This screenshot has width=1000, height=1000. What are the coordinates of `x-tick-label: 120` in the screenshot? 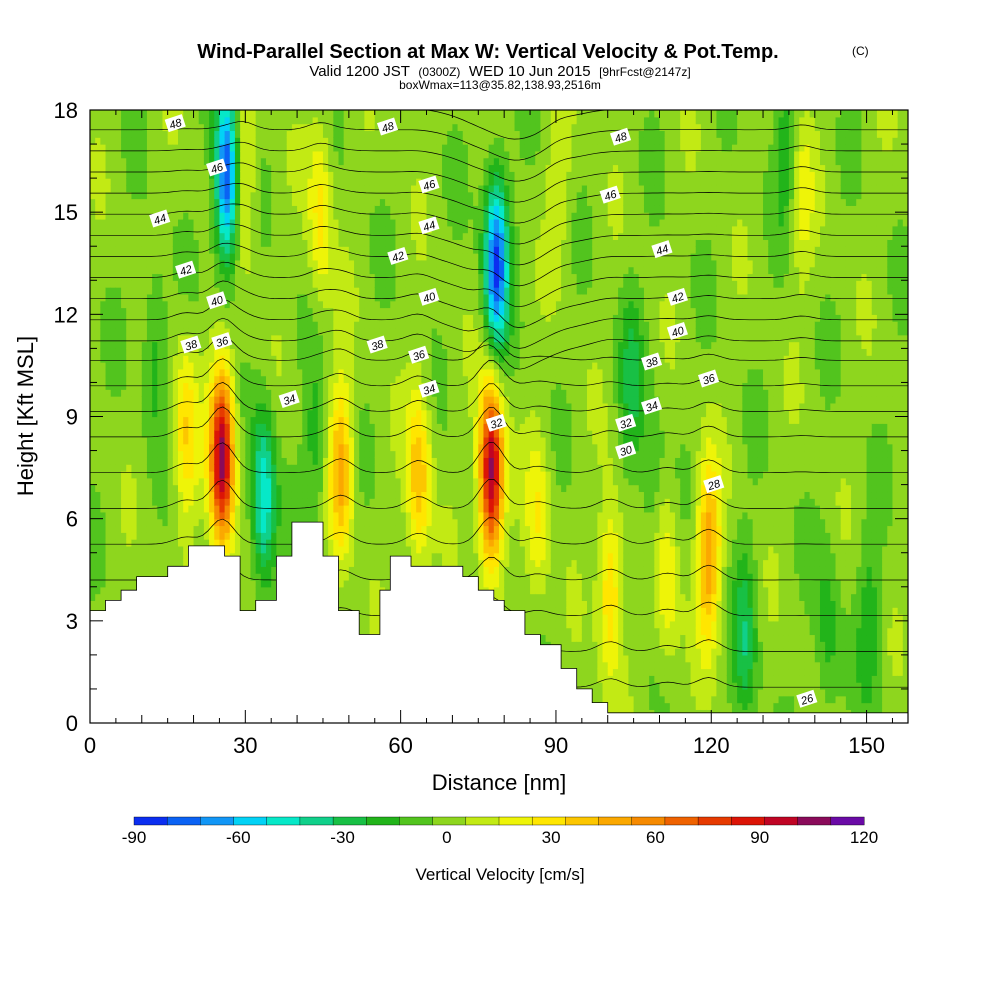 It's located at (711, 745).